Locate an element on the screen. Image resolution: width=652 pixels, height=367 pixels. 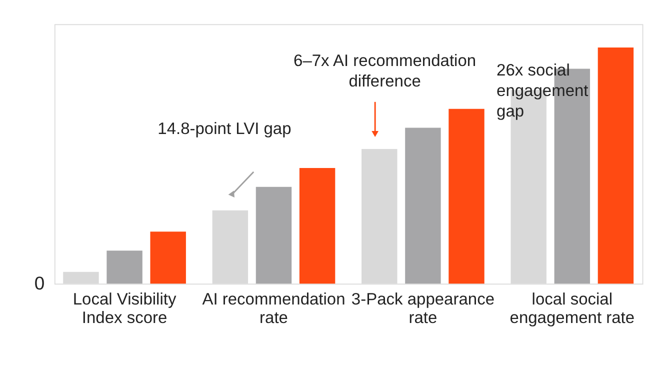
x-tick-label: Local Visibility Index score is located at coordinates (124, 308).